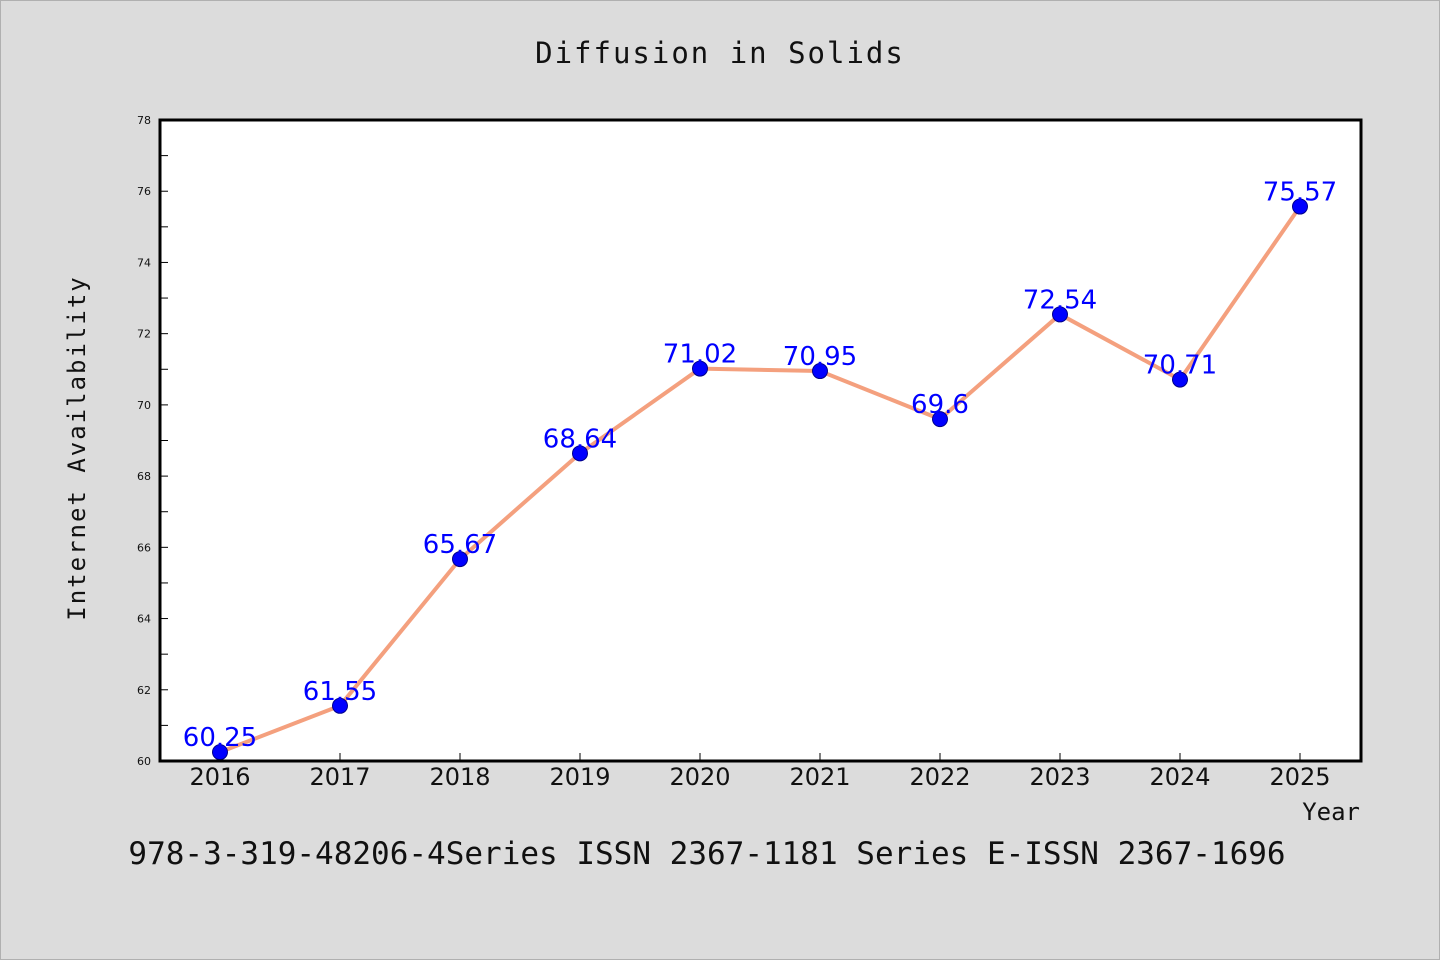 This screenshot has width=1440, height=960. I want to click on y-tick-label: 70, so click(144, 405).